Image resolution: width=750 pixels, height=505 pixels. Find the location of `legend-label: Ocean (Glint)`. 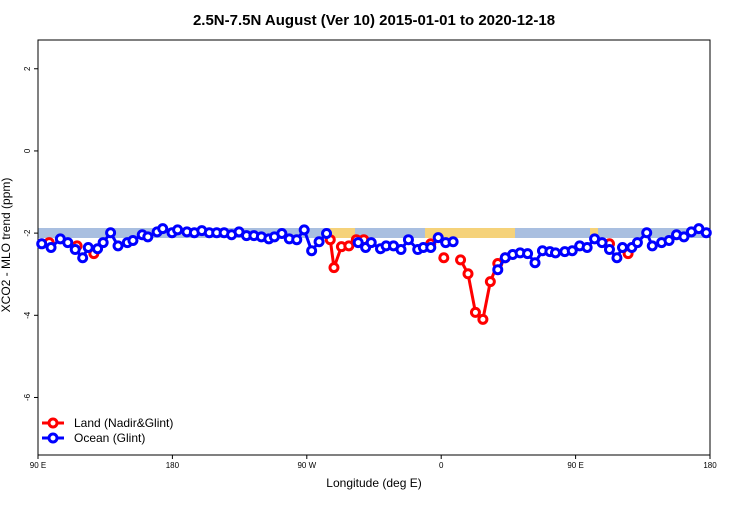

legend-label: Ocean (Glint) is located at coordinates (109, 438).